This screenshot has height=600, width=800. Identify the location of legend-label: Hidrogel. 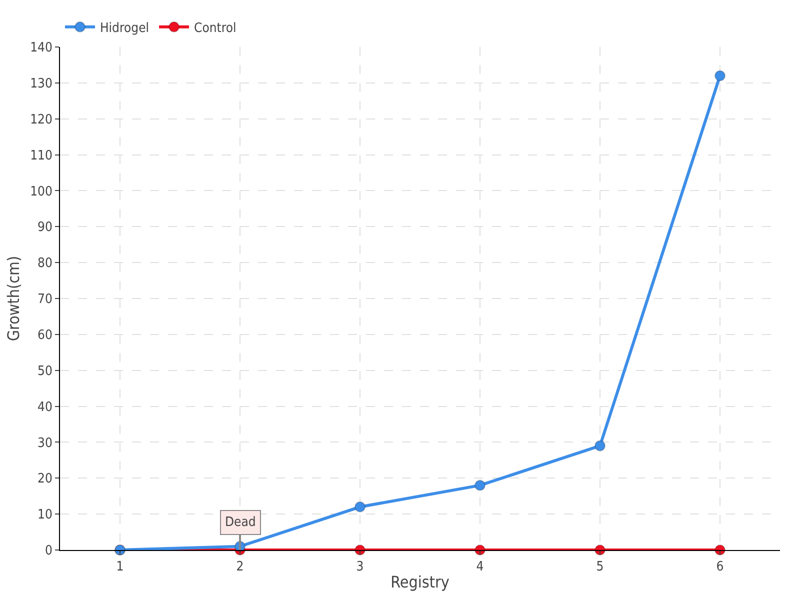
(125, 28).